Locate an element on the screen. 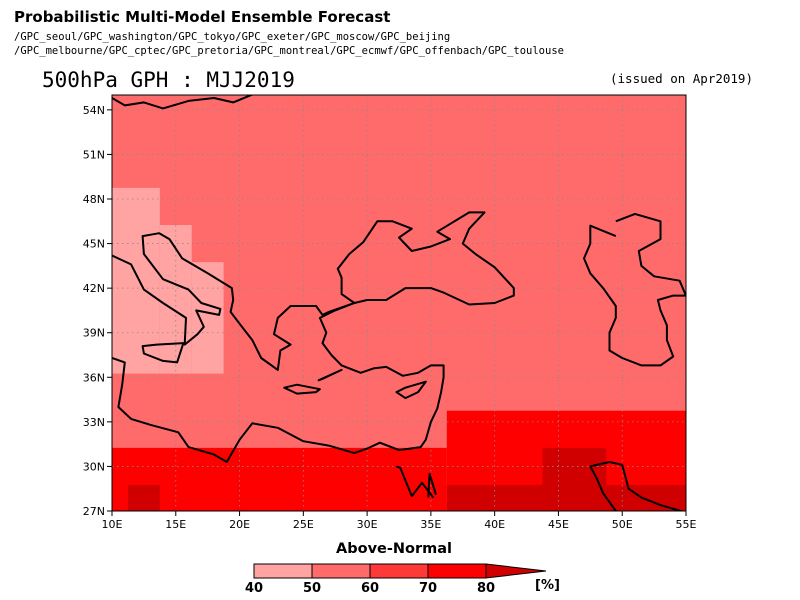 The width and height of the screenshot is (800, 600). colorbar-label: 40 is located at coordinates (254, 588).